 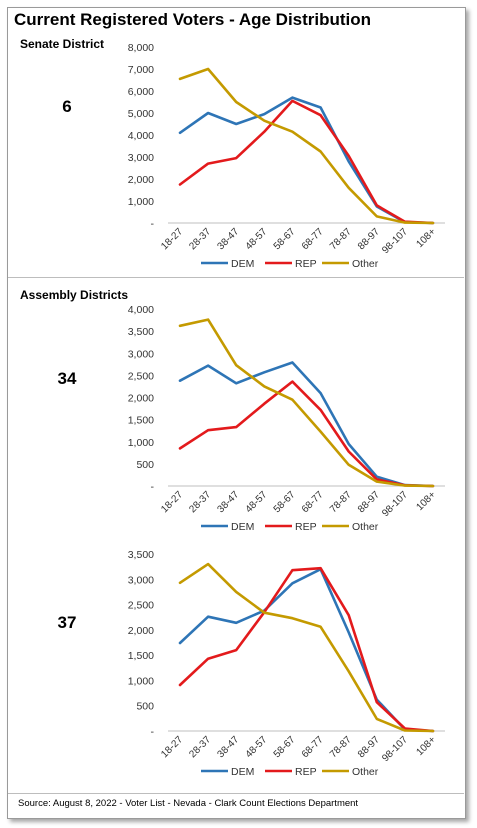 I want to click on footer-divider, so click(x=236, y=793).